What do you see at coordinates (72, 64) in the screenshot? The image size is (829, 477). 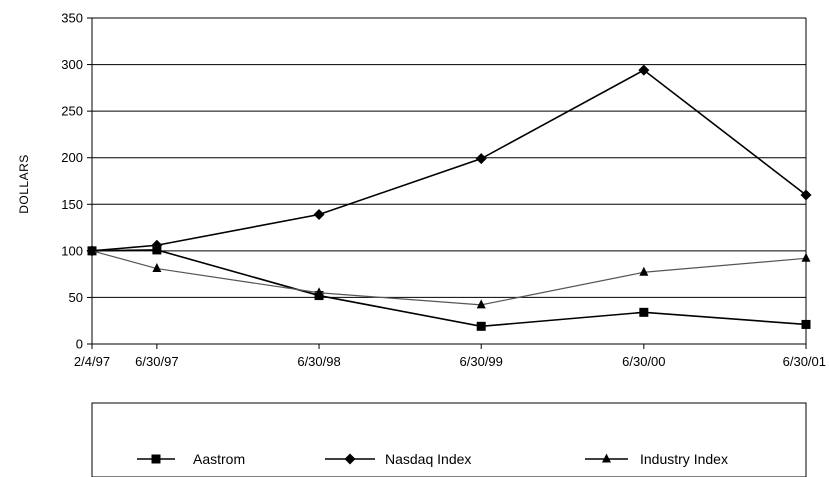 I see `y-tick-label: 300` at bounding box center [72, 64].